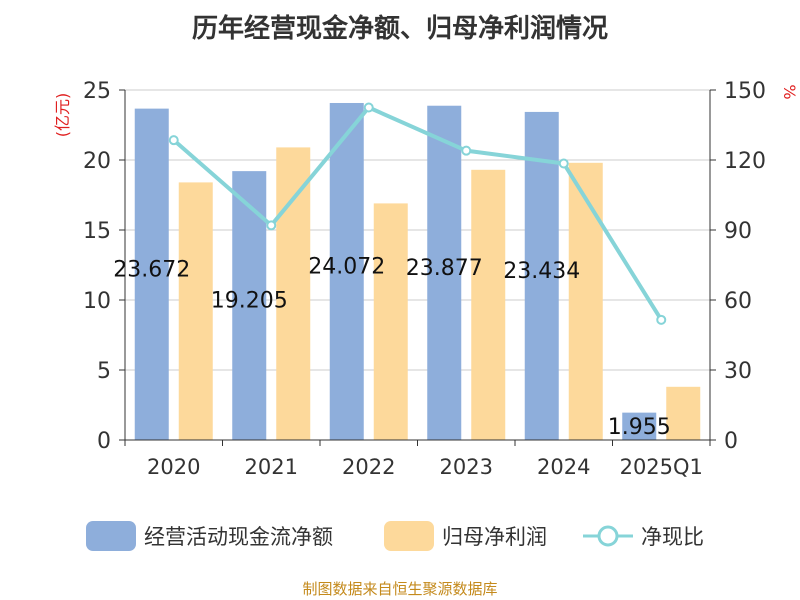  Describe the element at coordinates (494, 537) in the screenshot. I see `legend-label-net-profit: 归母净利润` at that location.